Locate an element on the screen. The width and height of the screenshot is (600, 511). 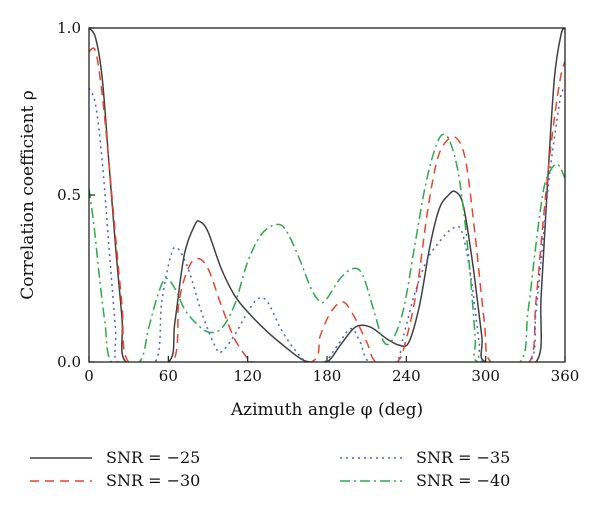
legend: SNR = −25 SNR = −30 SNR = −35 SNR = −40 is located at coordinates (270, 469).